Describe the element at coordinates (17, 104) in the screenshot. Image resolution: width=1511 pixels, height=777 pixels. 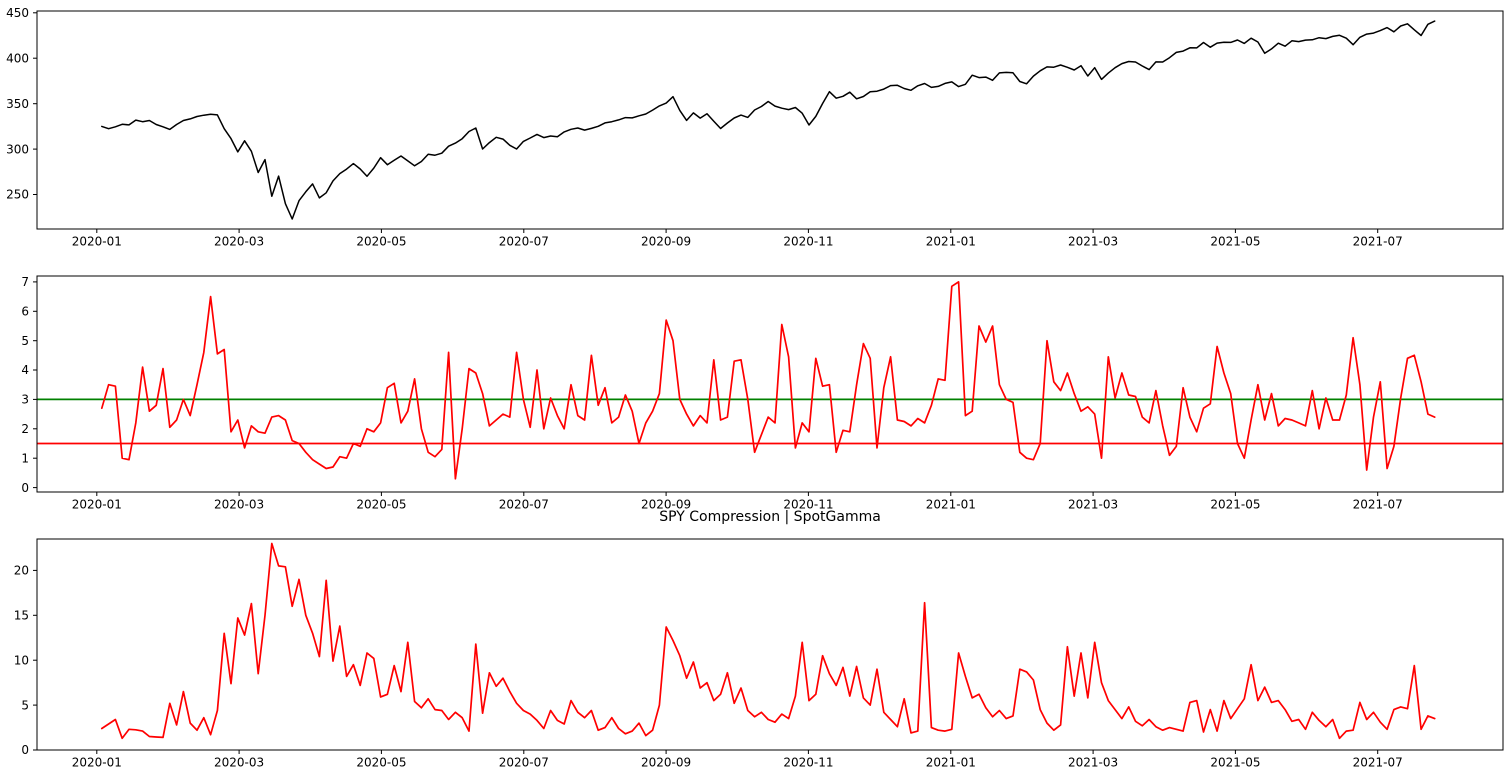
I see `y-tick-label: 350` at that location.